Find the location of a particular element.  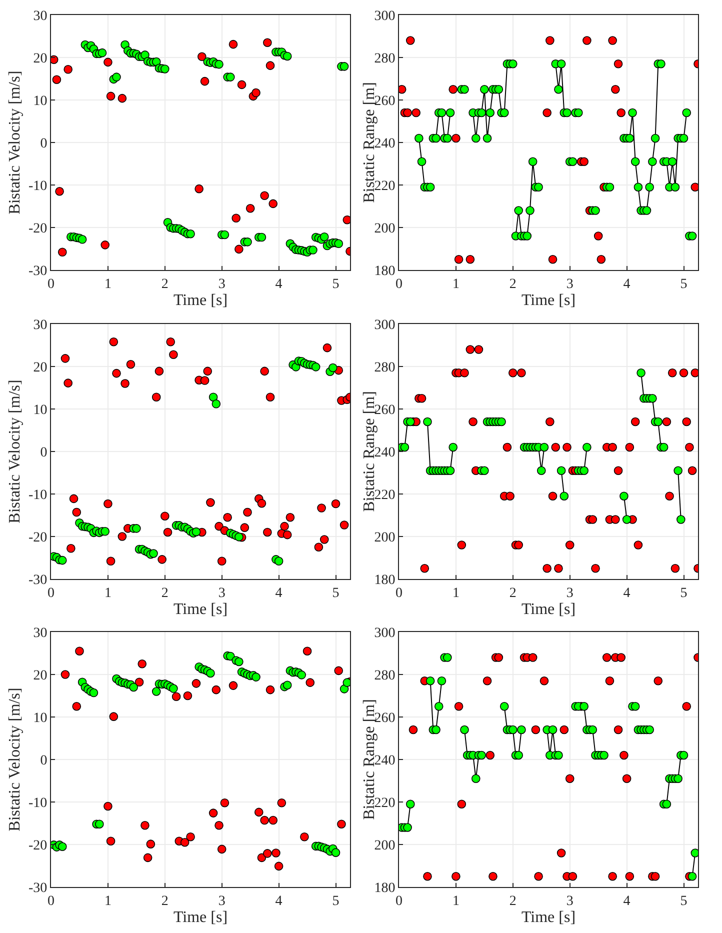

x-tick-label: 5 is located at coordinates (684, 593).